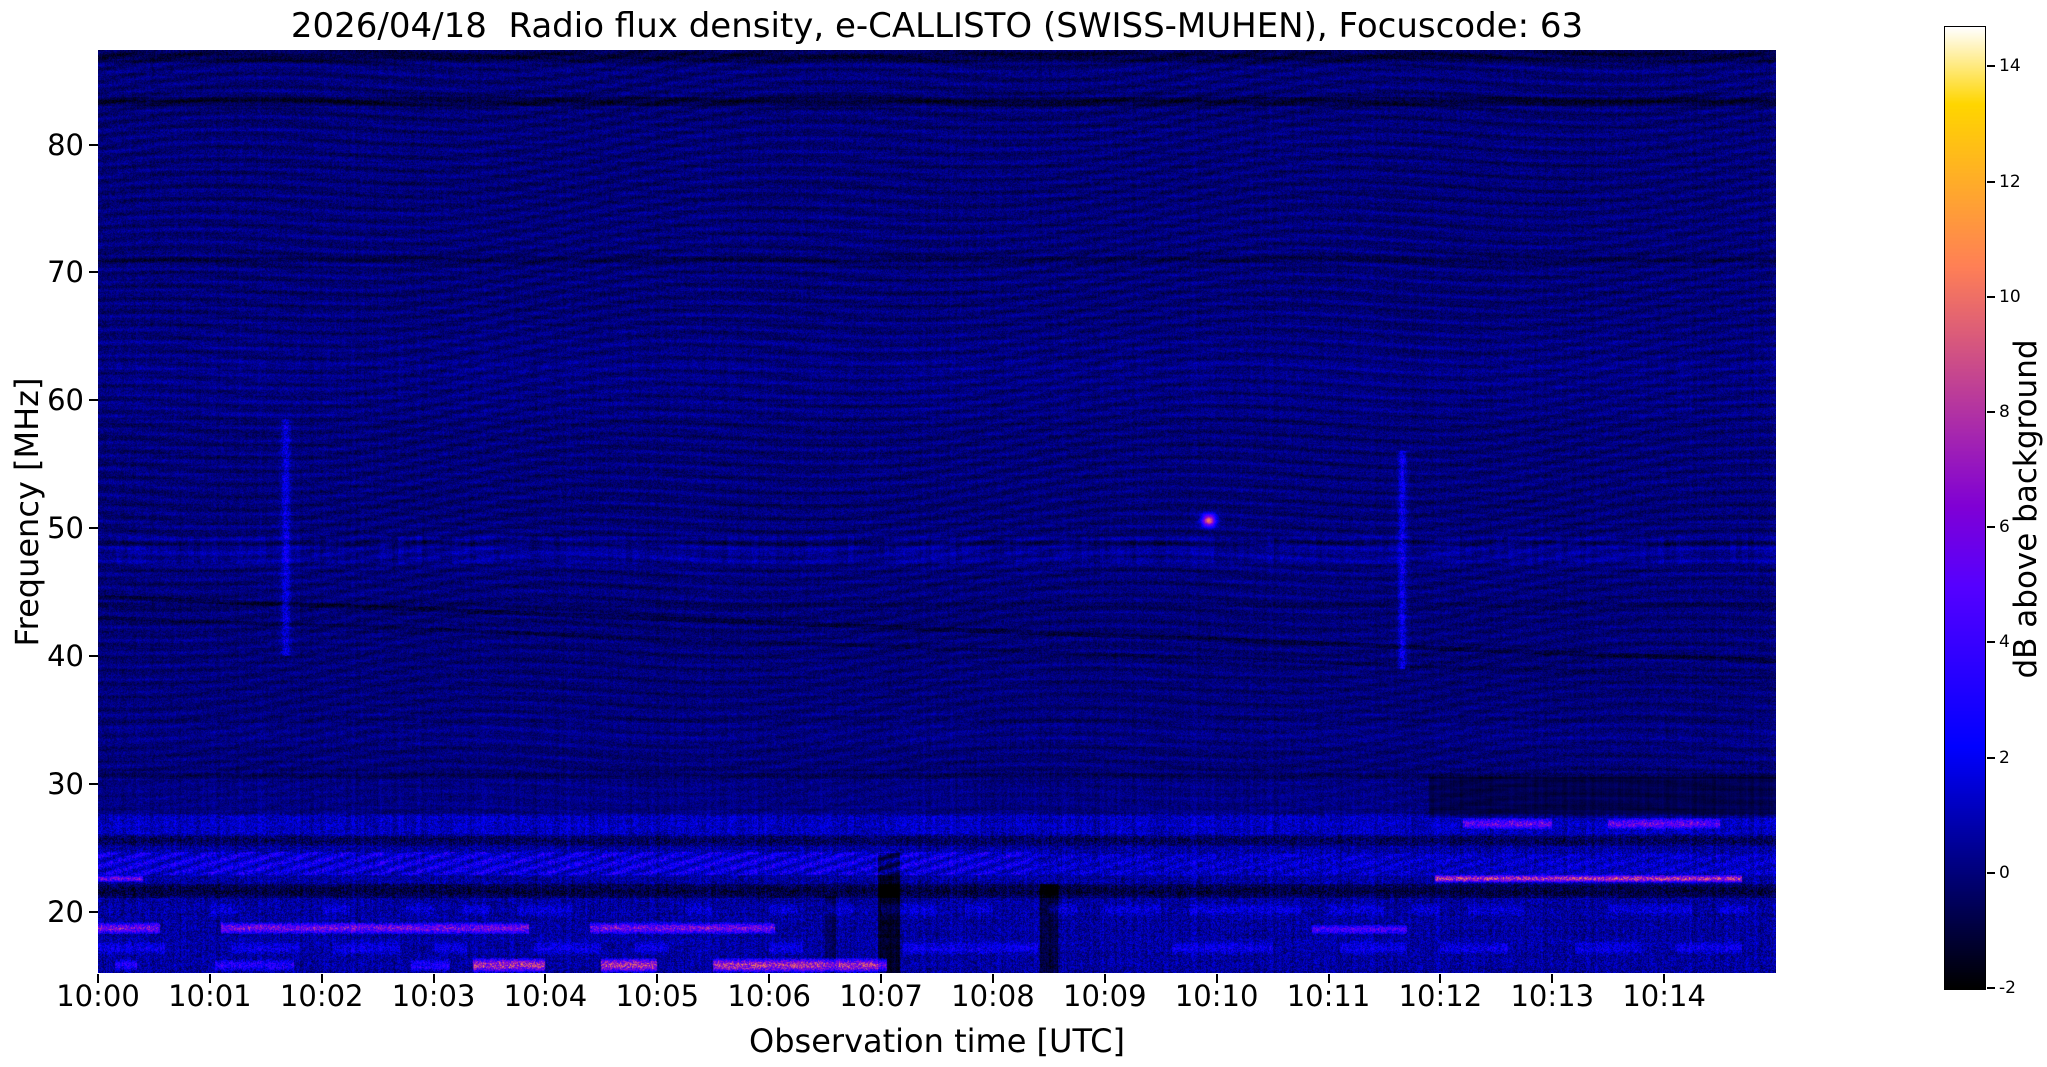  What do you see at coordinates (1664, 996) in the screenshot?
I see `x-tick-label: 10:14` at bounding box center [1664, 996].